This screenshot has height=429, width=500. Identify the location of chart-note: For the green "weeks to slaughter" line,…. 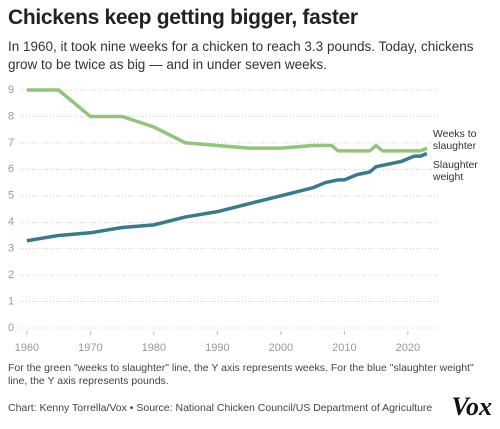
(241, 374).